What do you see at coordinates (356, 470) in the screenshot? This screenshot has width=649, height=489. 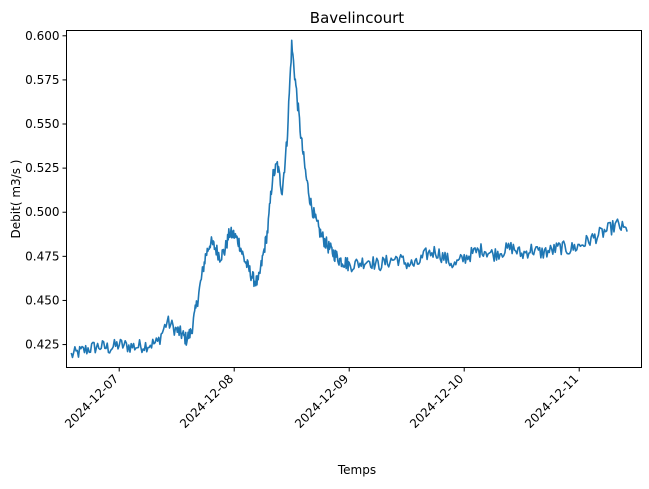 I see `x-axis-label: Temps` at bounding box center [356, 470].